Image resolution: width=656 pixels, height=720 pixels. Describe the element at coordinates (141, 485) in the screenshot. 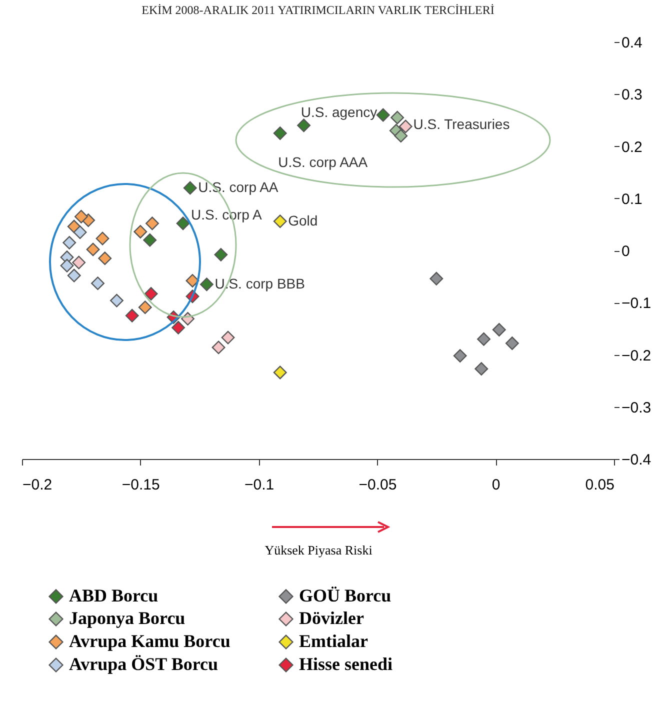

I see `x-tick-label: −0.15` at that location.